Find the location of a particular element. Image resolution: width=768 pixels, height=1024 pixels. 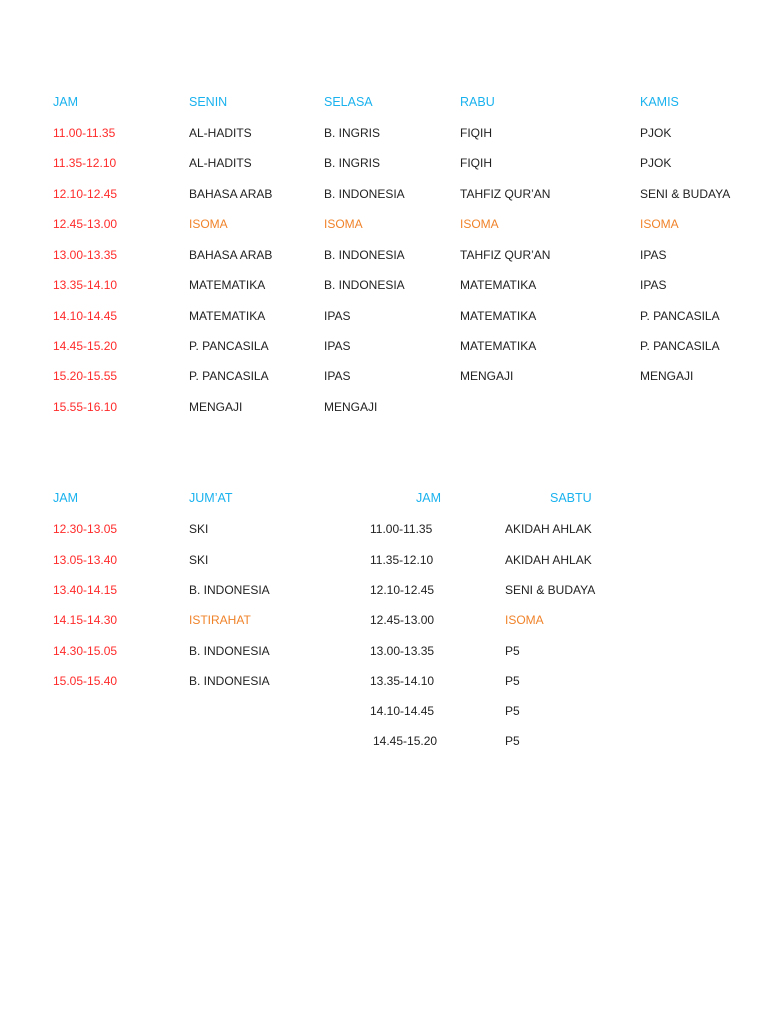

time-slot: 13.40-14.15 is located at coordinates (85, 590).